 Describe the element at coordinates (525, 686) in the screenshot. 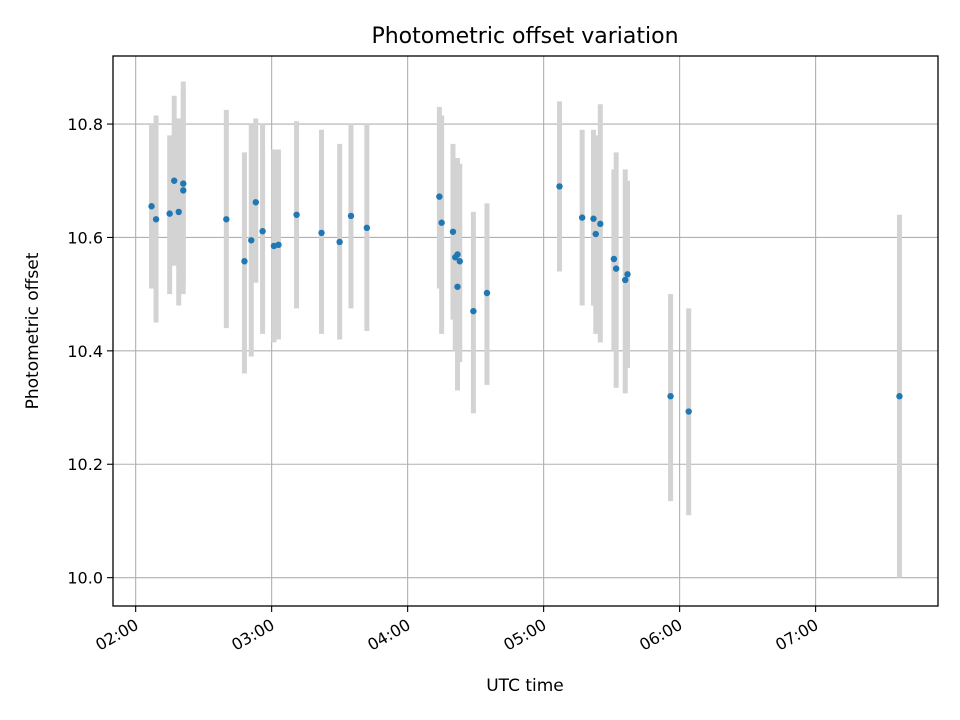

I see `x-axis-label: UTC time` at that location.